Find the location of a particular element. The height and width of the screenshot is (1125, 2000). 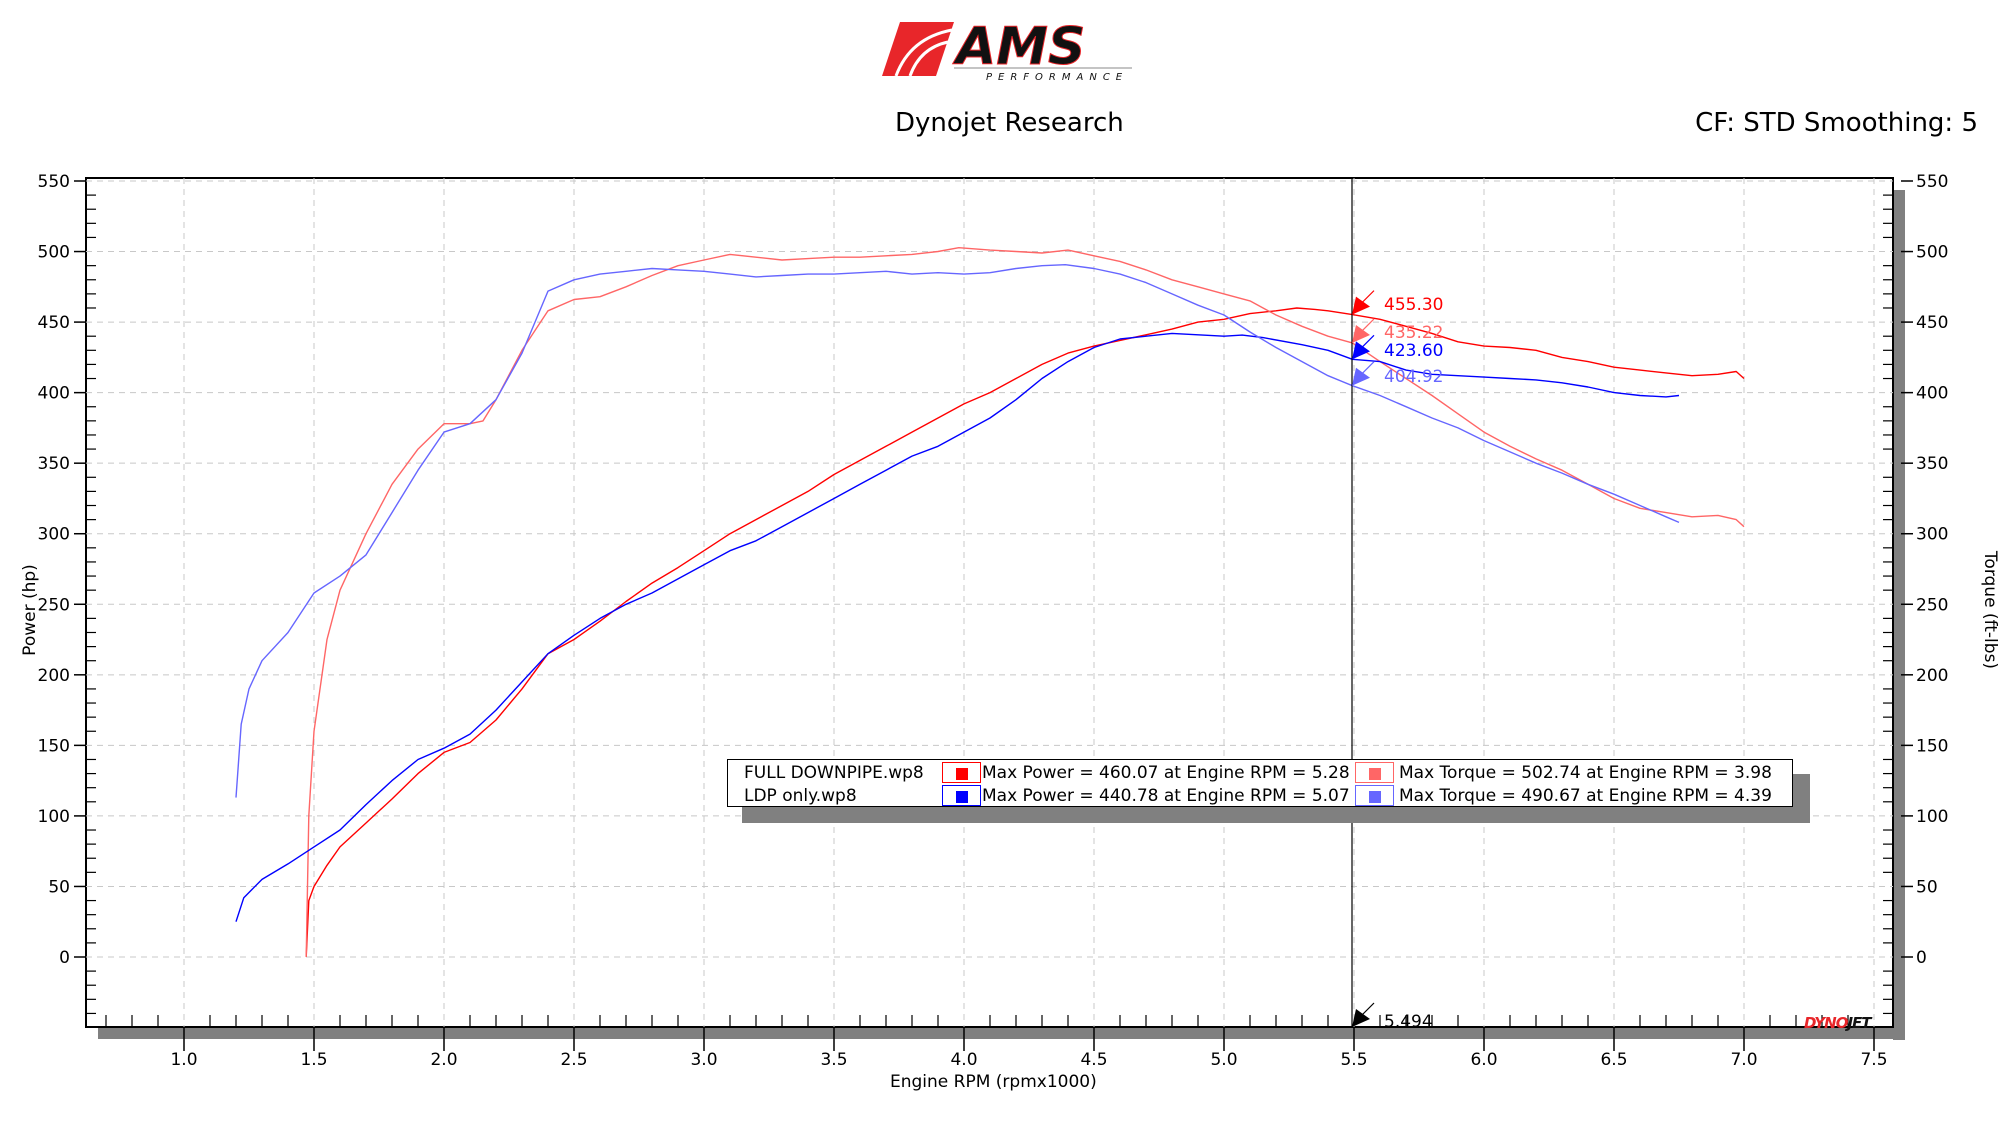

cursor-readout-ldp-torque: 404.92 is located at coordinates (1414, 377).